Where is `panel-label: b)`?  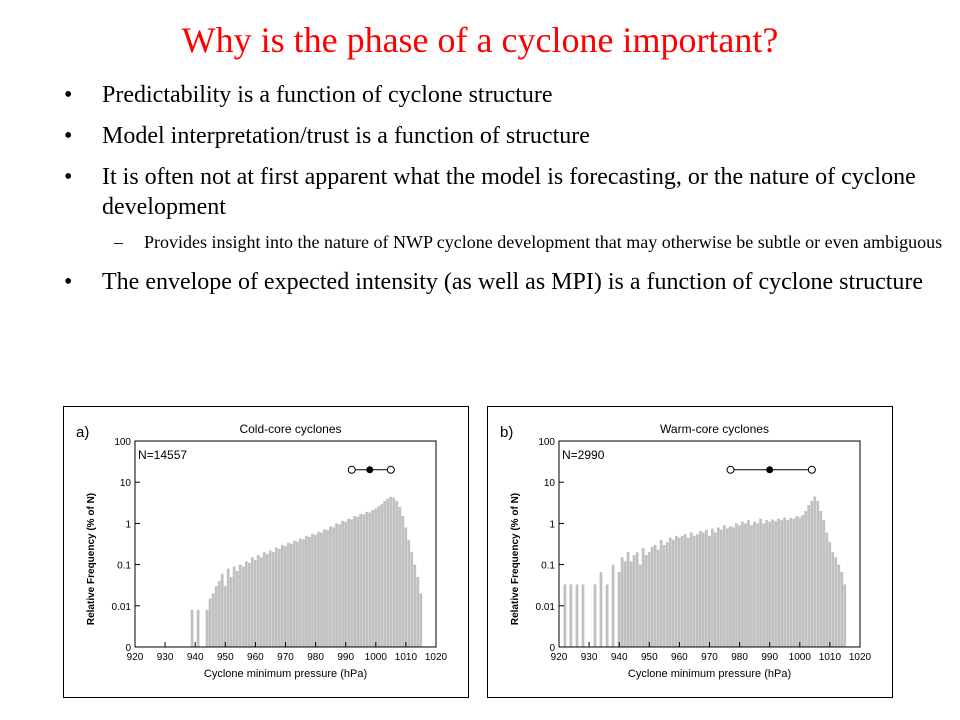
panel-label: b) is located at coordinates (506, 432).